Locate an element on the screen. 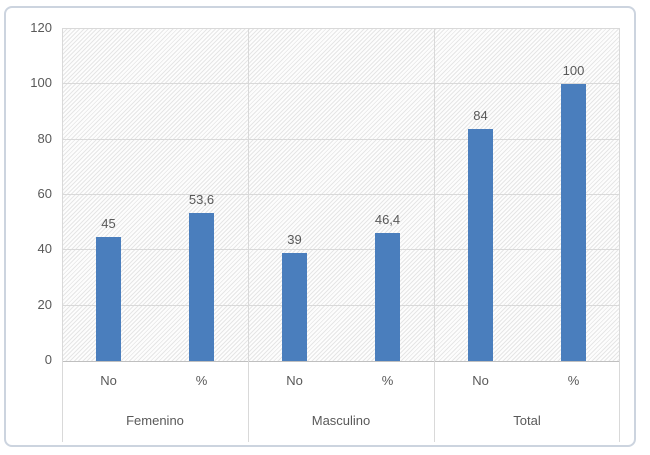 The image size is (650, 455). bar-value-label: 100 is located at coordinates (573, 71).